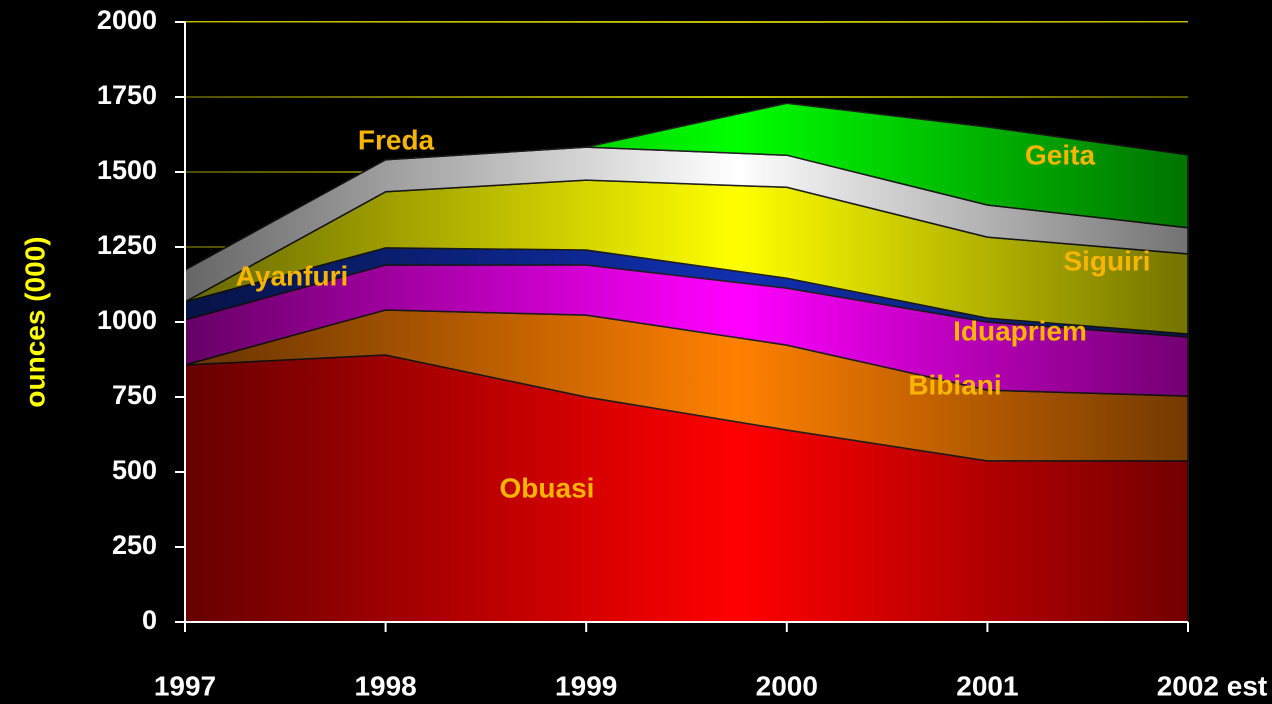 Image resolution: width=1272 pixels, height=704 pixels. Describe the element at coordinates (127, 20) in the screenshot. I see `y-tick-label: 2000` at that location.